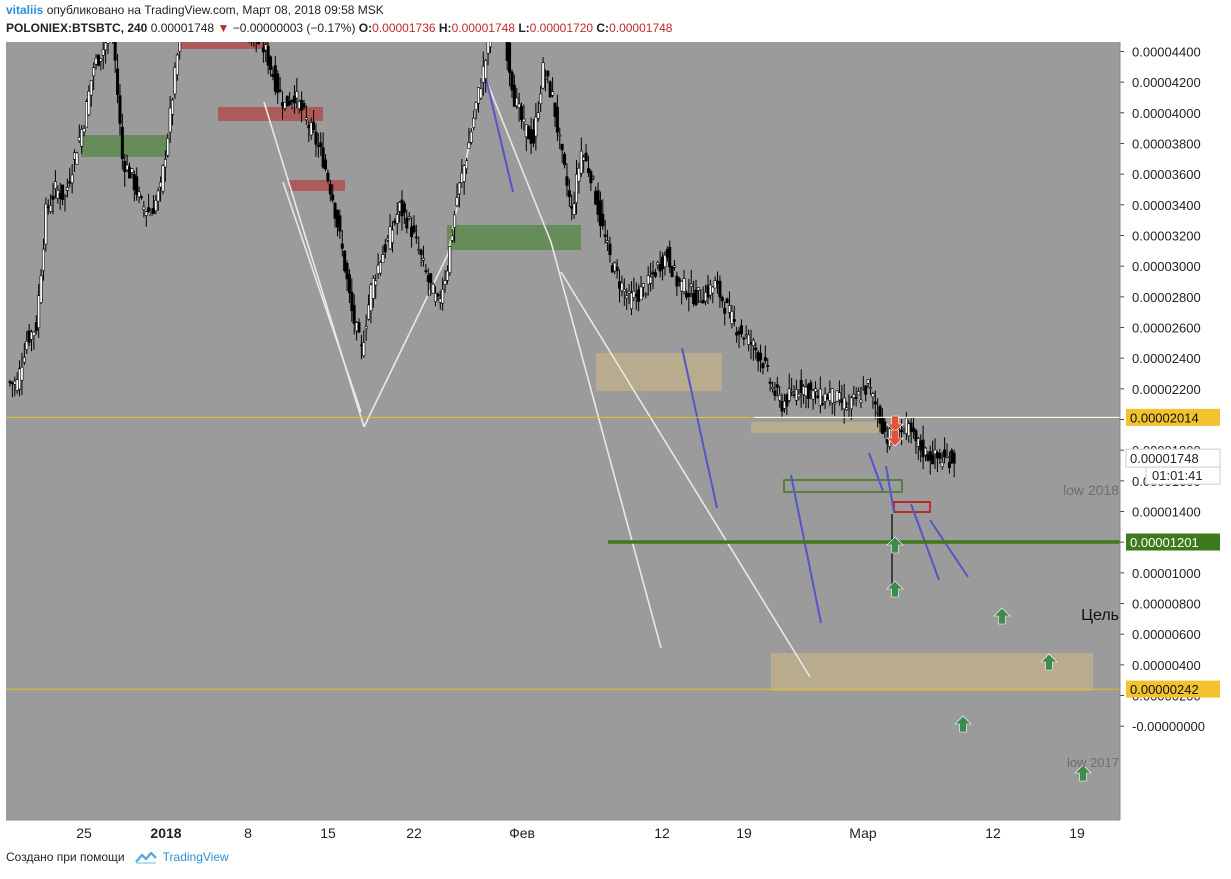  Describe the element at coordinates (1166, 358) in the screenshot. I see `y-tick-label: 0.00002400` at that location.